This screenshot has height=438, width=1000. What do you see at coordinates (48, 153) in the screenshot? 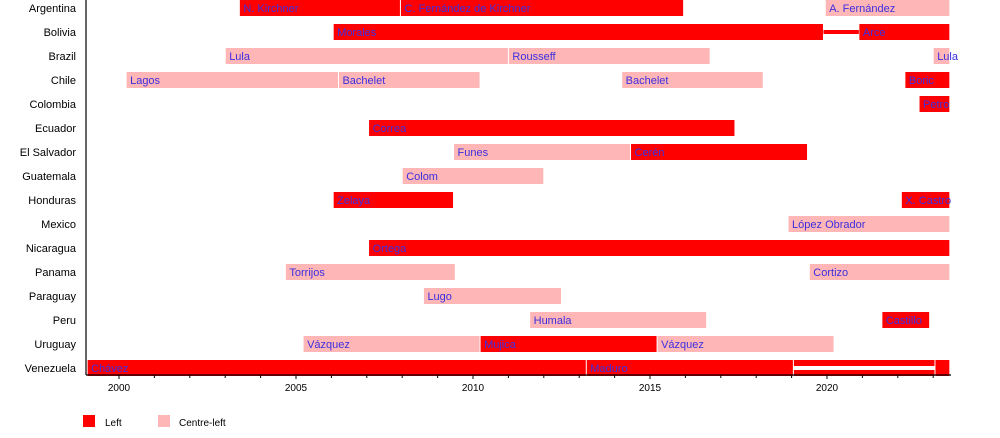
I see `y-tick-label: El Salvador` at bounding box center [48, 153].